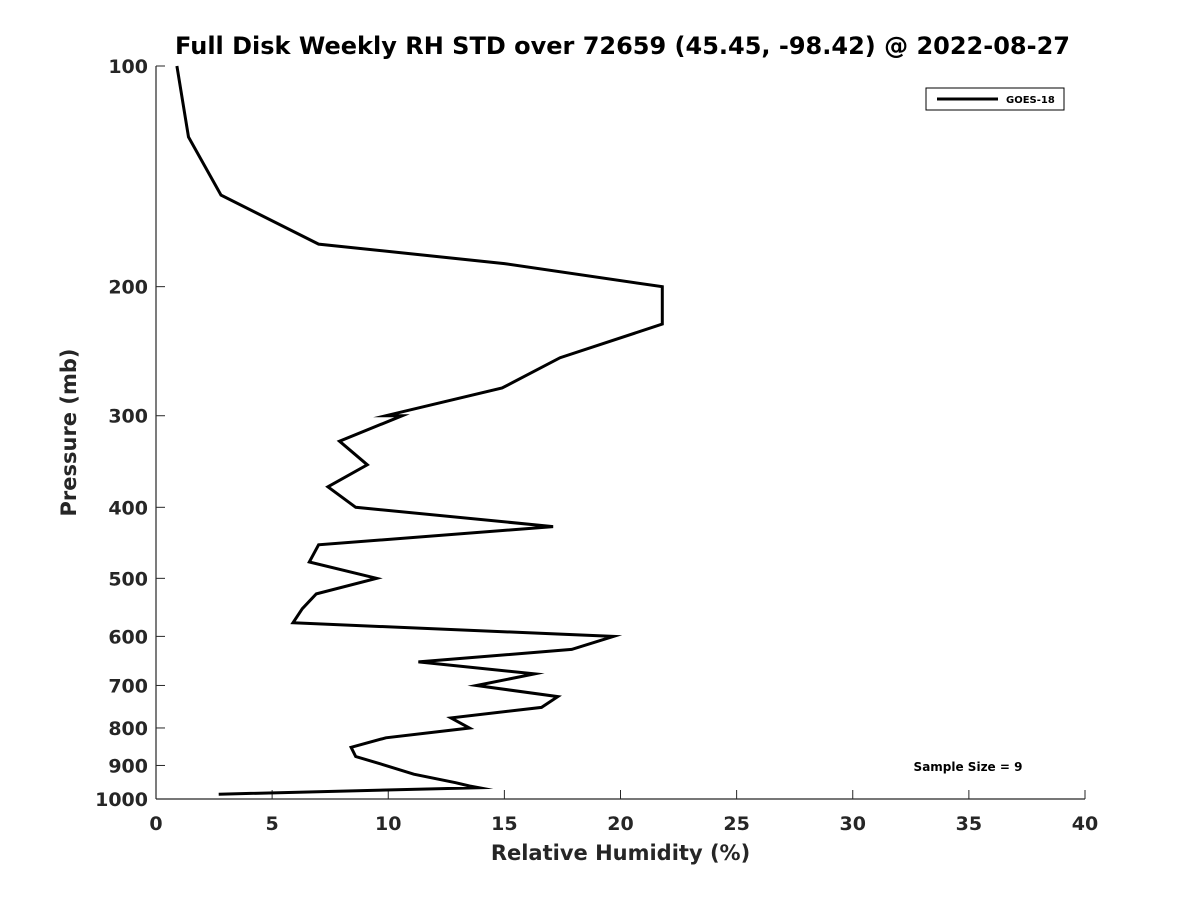  What do you see at coordinates (1085, 824) in the screenshot?
I see `x-tick-label: 40` at bounding box center [1085, 824].